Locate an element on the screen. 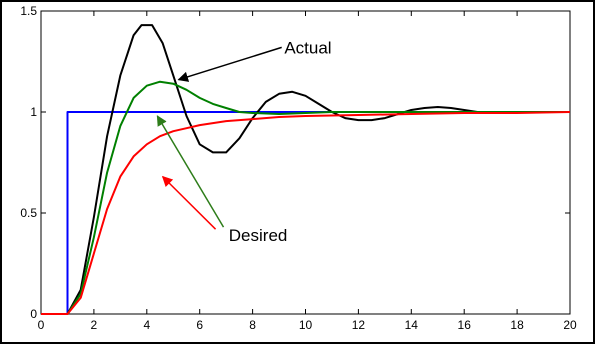 This screenshot has width=595, height=349. y-tick-label: 0.5 is located at coordinates (28, 213).